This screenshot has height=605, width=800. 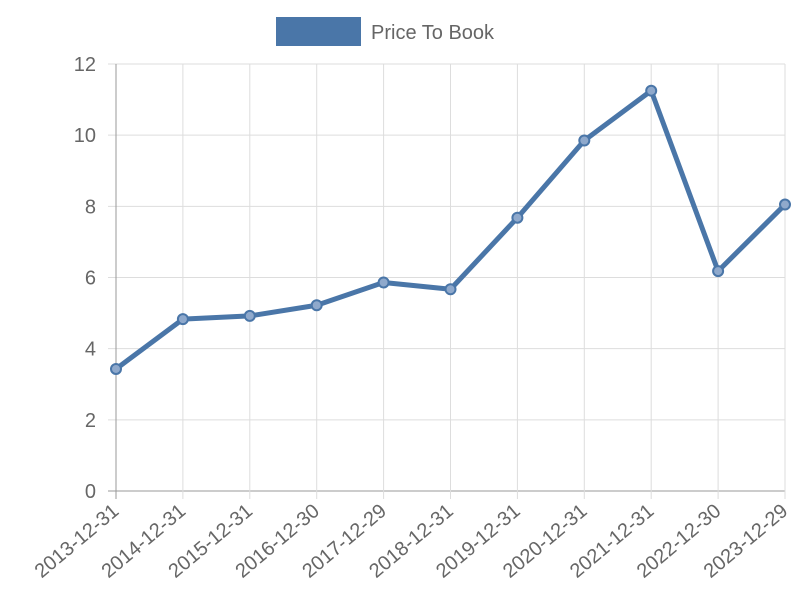 I want to click on y-tick-label: 2, so click(x=90, y=421).